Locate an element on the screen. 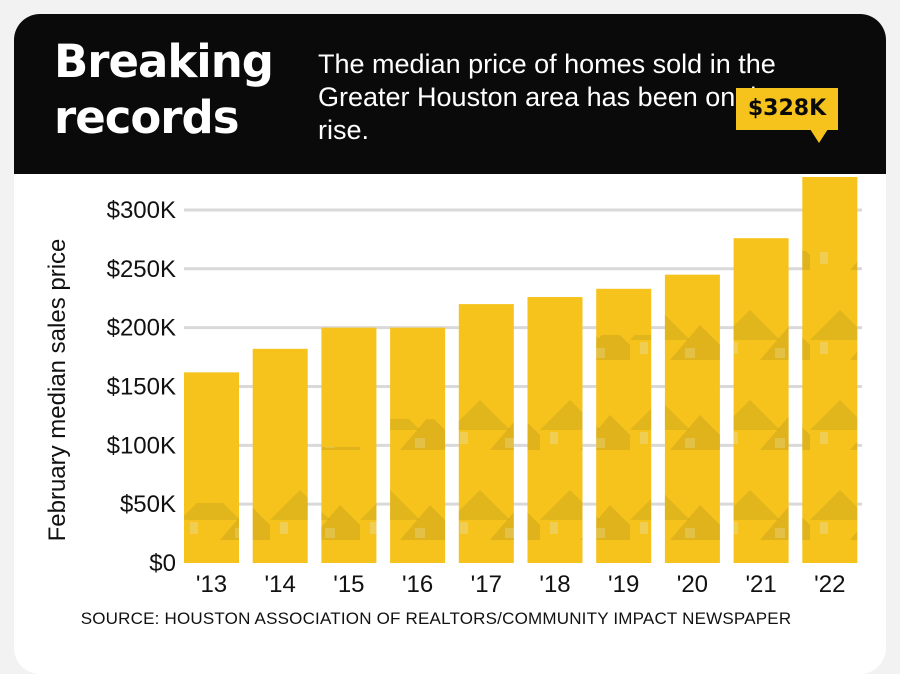 The height and width of the screenshot is (674, 900). x-tick-label: '13 is located at coordinates (211, 584).